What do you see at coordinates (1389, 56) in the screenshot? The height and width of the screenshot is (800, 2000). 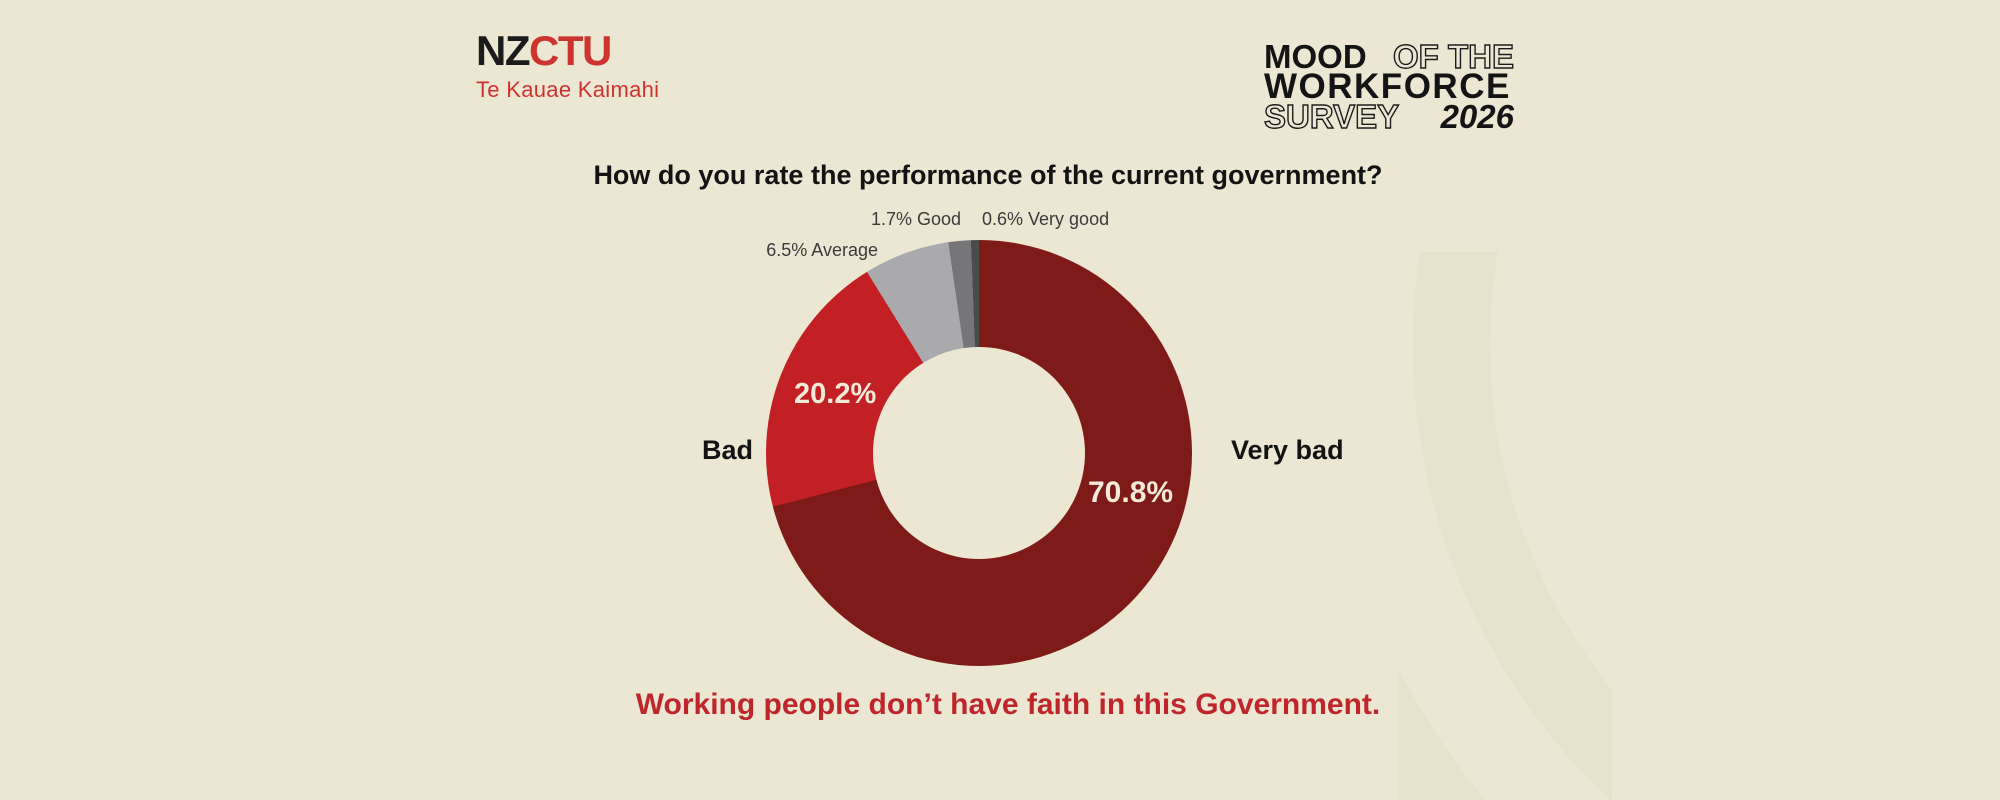 I see `motw-logo-line1: MOOD OF THE` at bounding box center [1389, 56].